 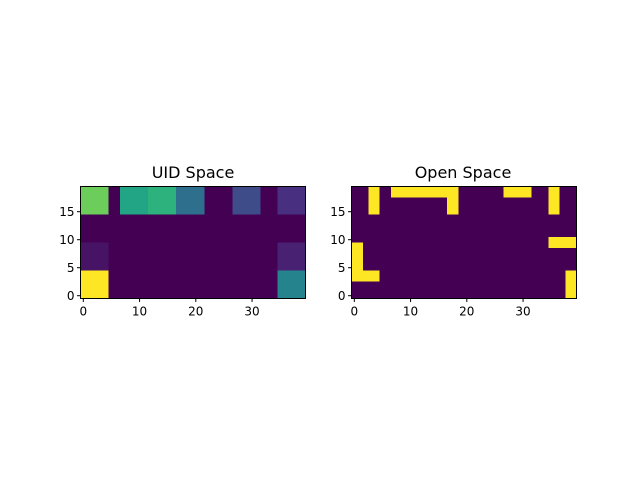 I want to click on uid-space-y-tick-label: 0, so click(x=71, y=296).